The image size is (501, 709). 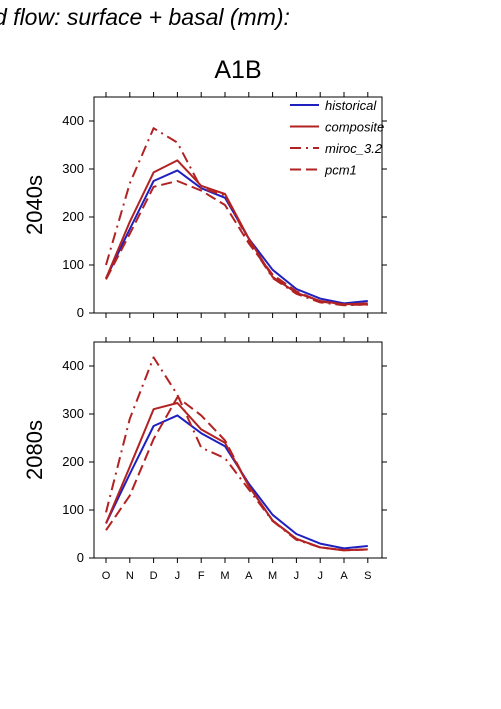 I want to click on series-line-miroc_3.2, so click(x=236, y=454).